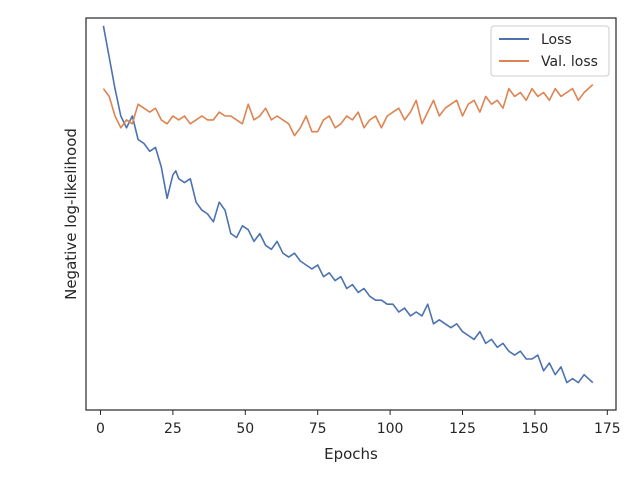 This screenshot has height=484, width=640. I want to click on x-axis-label: Epochs, so click(351, 454).